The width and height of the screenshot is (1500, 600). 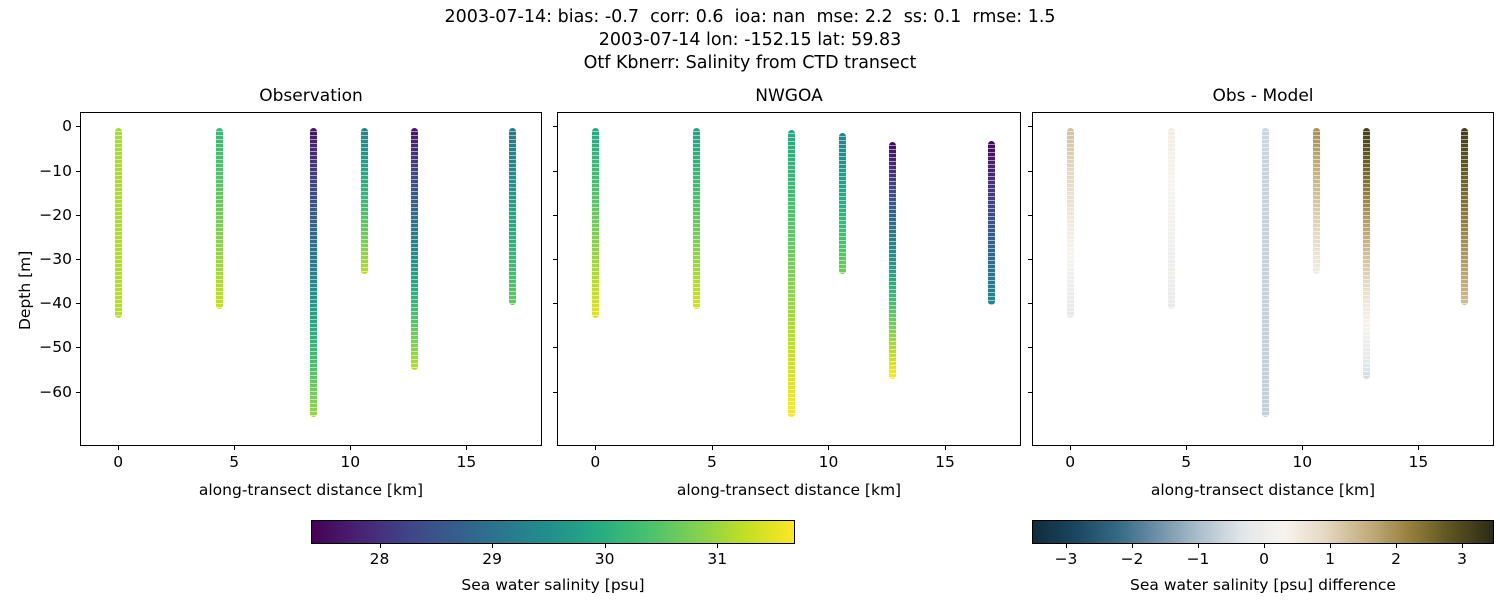 What do you see at coordinates (25, 290) in the screenshot?
I see `y-axis-label: Depth [m]` at bounding box center [25, 290].